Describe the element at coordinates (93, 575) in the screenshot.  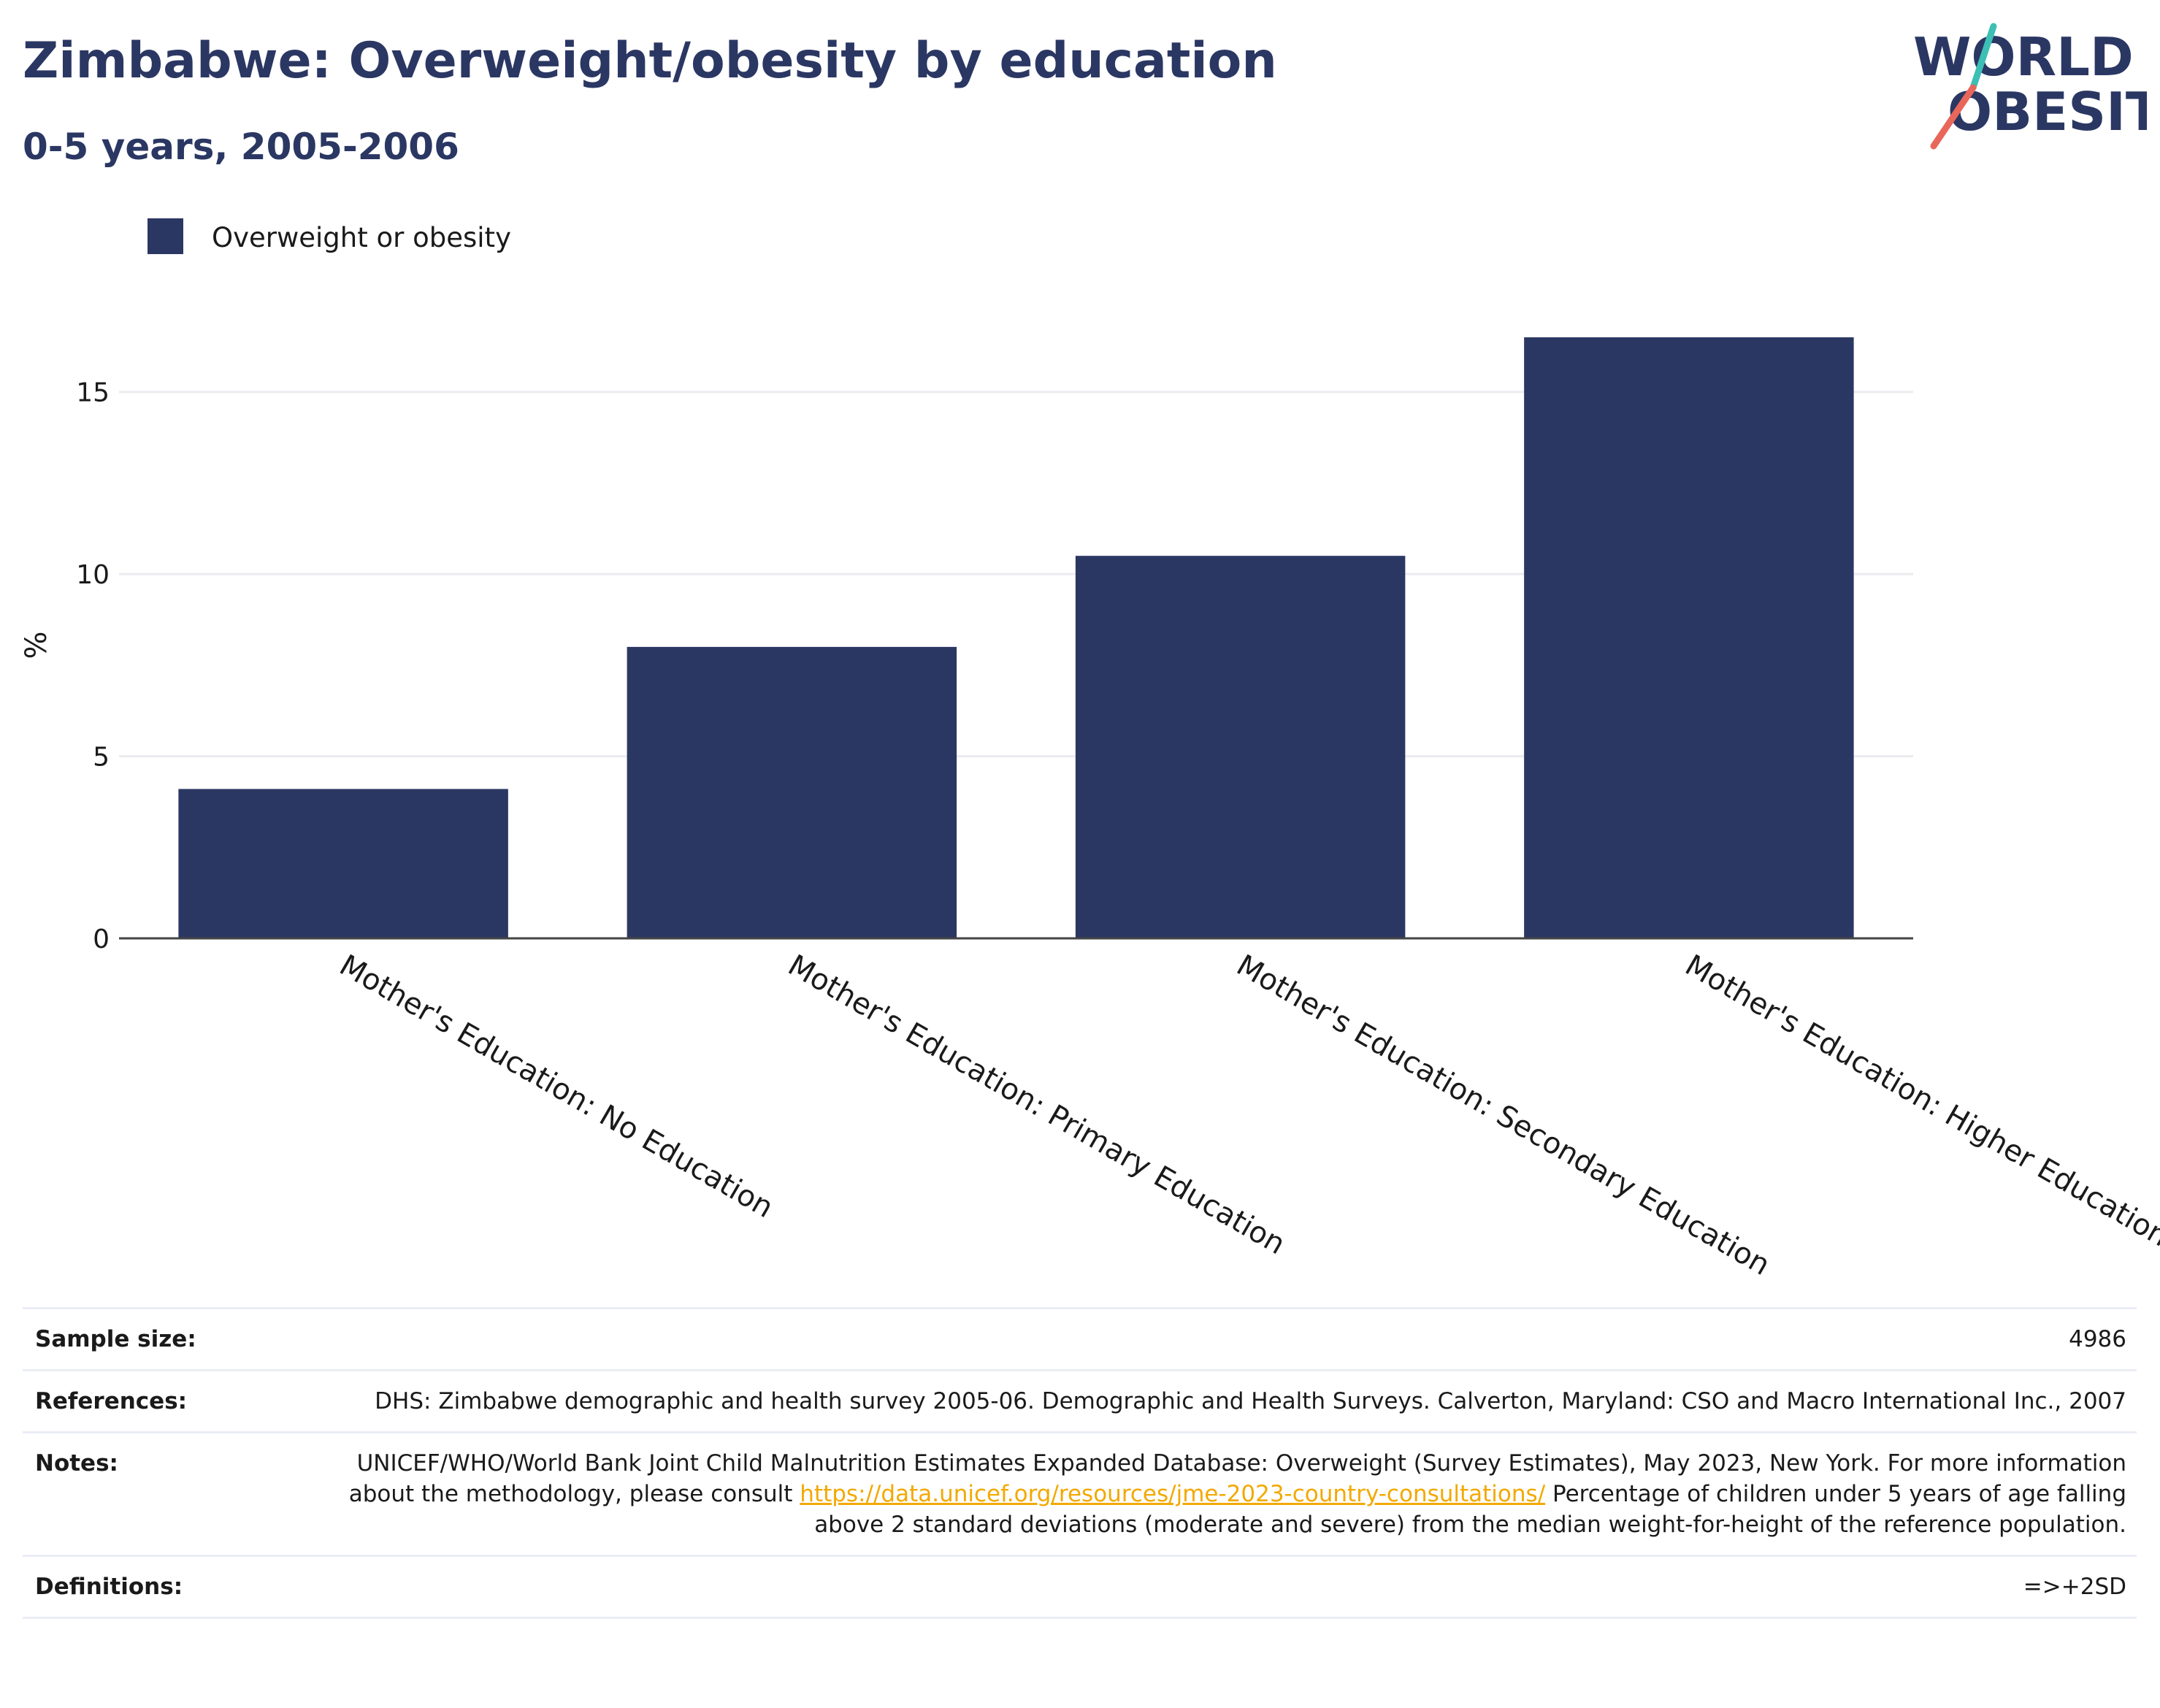
I see `y-tick-label-10: 10` at that location.